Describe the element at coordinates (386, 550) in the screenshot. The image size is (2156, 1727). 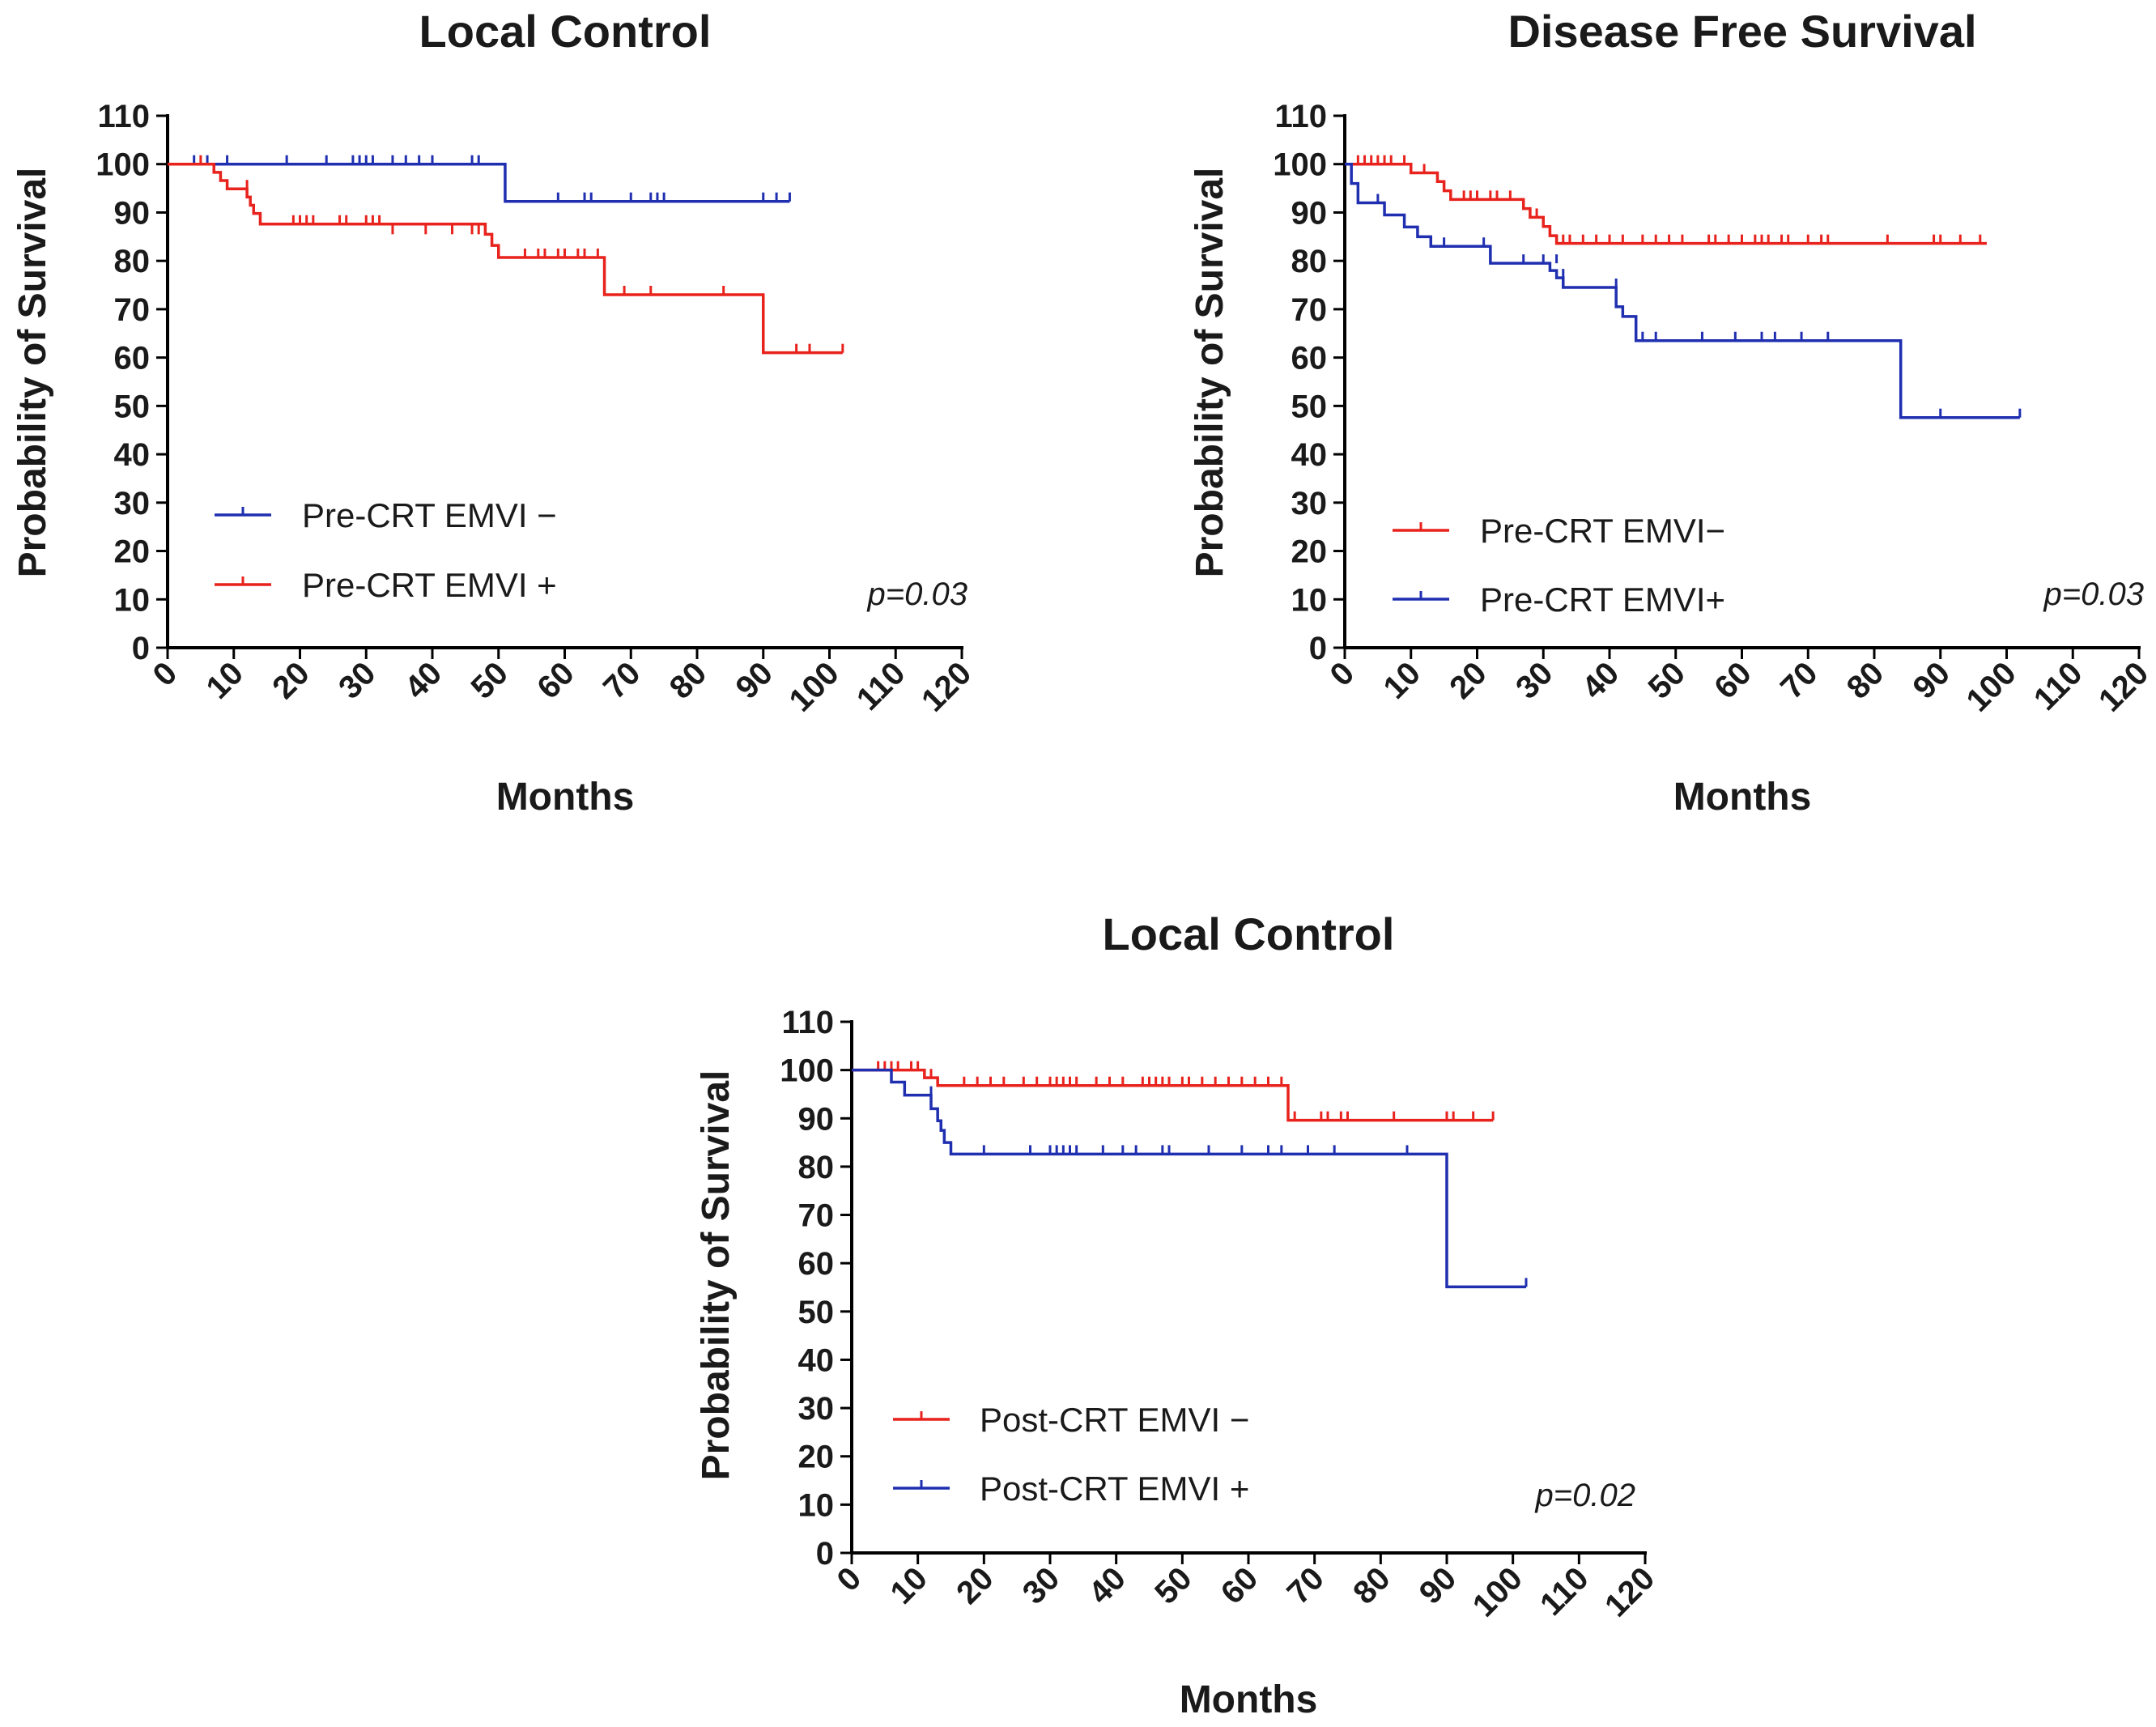
I see `legend: Pre-CRT EMVI − Pre-CRT EMVI +` at that location.